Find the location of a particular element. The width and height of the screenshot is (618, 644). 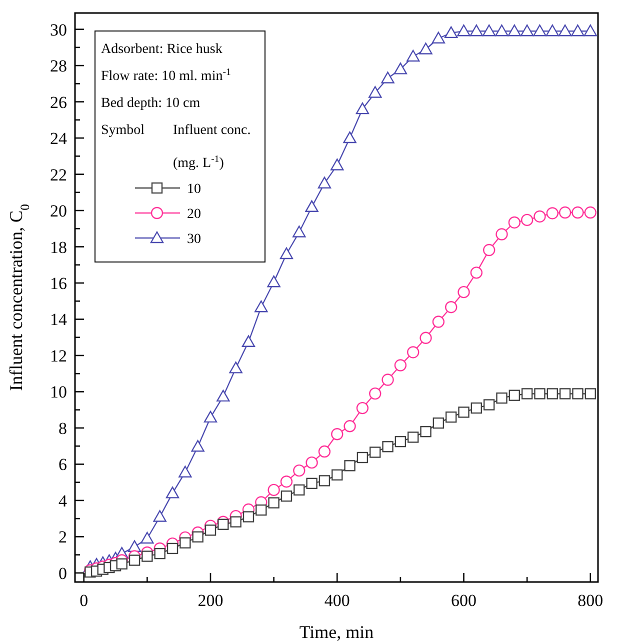

x-axis-title: Time, min is located at coordinates (336, 632).